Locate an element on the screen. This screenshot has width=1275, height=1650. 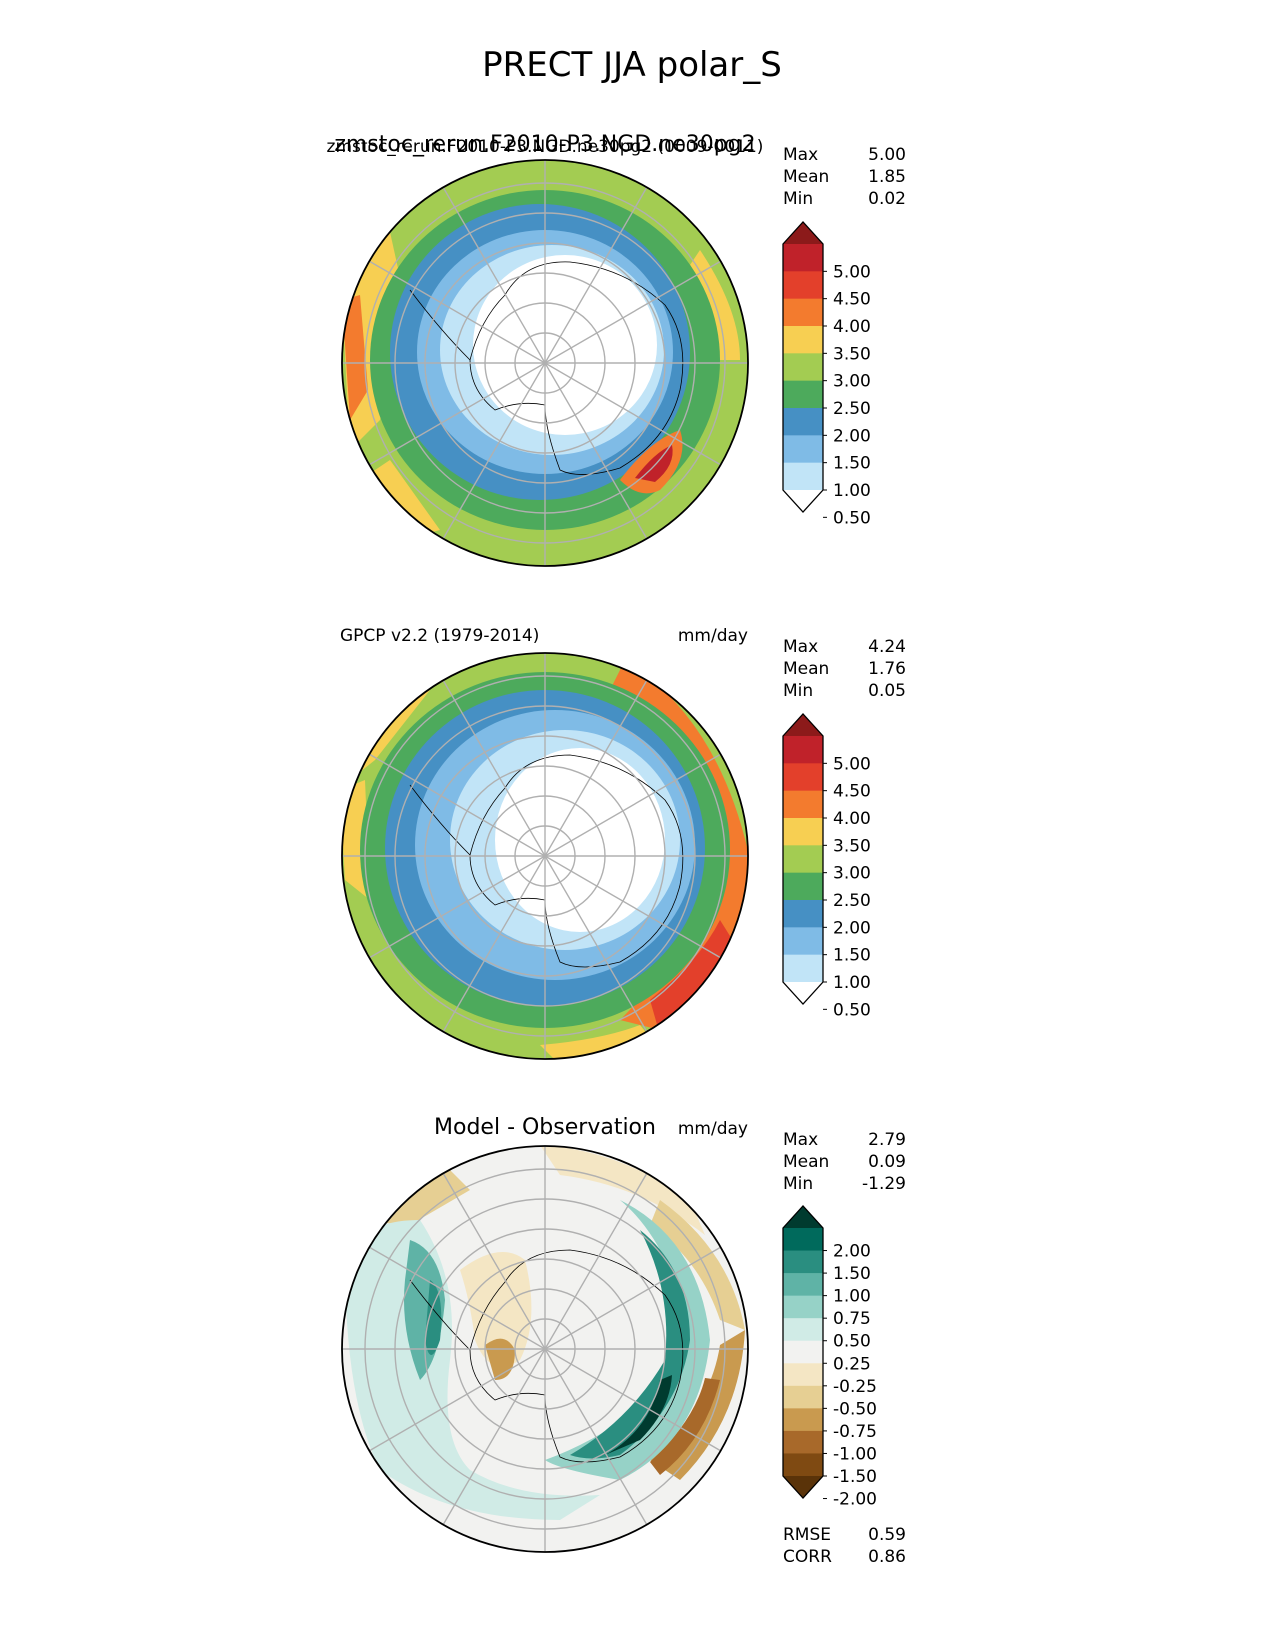
map-model is located at coordinates (545, 363).